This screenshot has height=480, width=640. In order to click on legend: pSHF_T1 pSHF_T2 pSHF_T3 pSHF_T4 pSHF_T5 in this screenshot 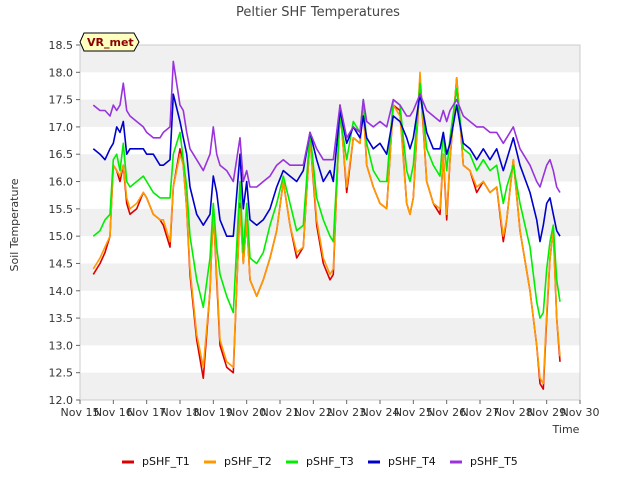, I will do `click(320, 461)`.